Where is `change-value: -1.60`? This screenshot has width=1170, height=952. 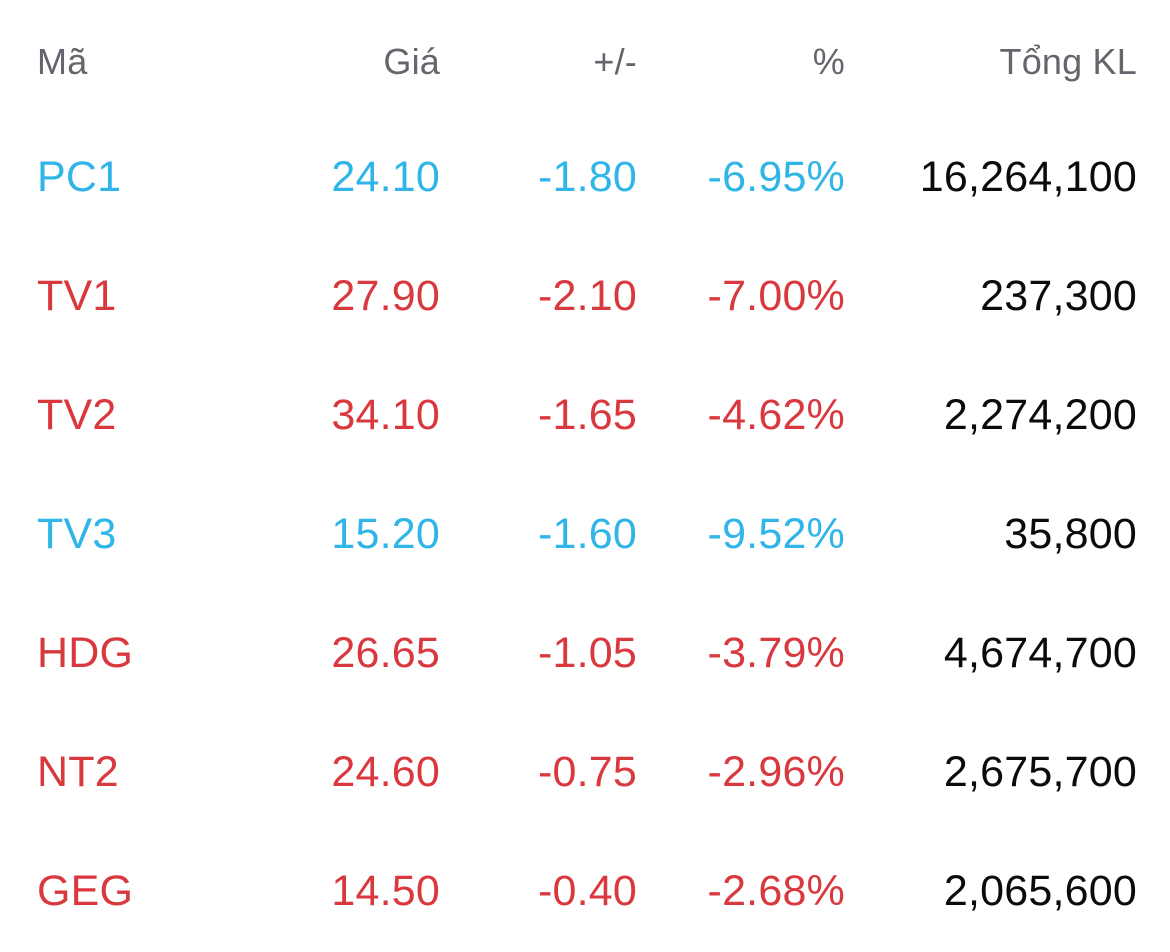 change-value: -1.60 is located at coordinates (587, 534).